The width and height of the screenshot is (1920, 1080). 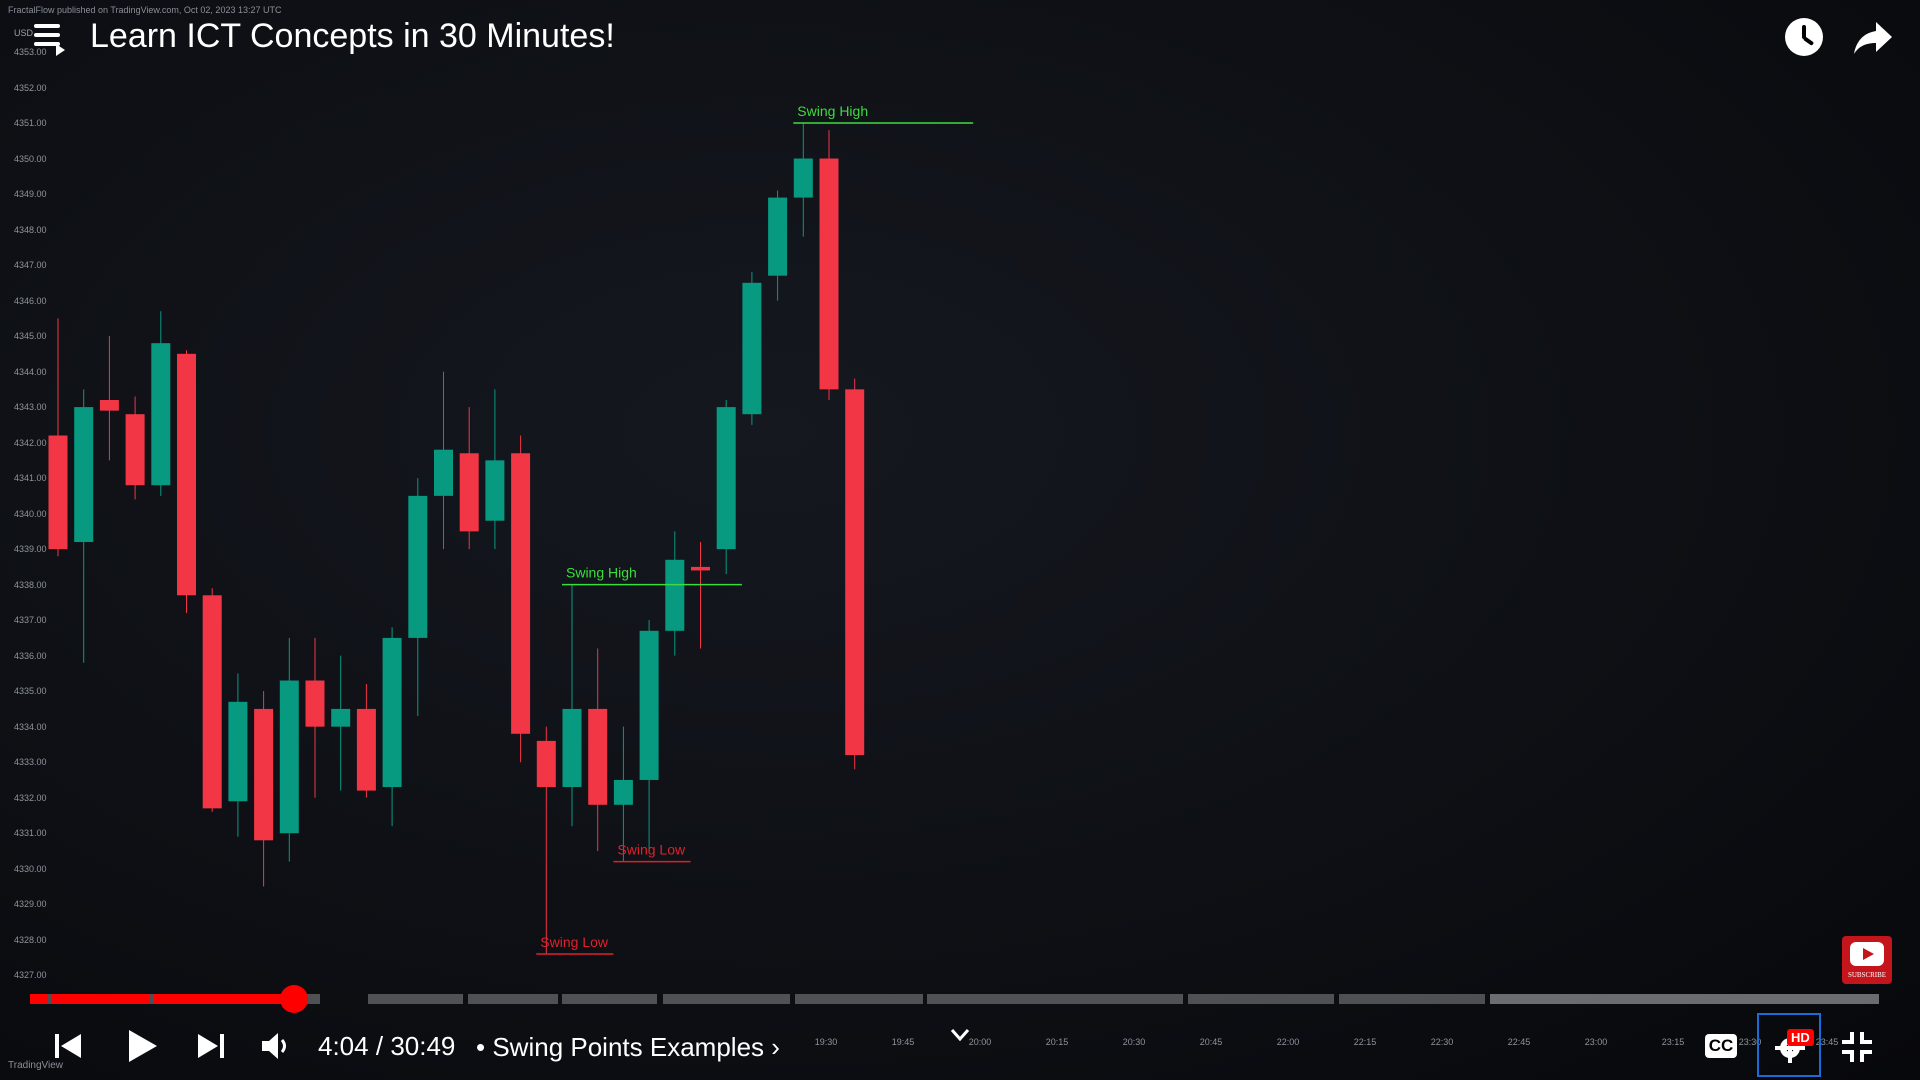 What do you see at coordinates (30, 584) in the screenshot?
I see `price-tick-label: 4338.00` at bounding box center [30, 584].